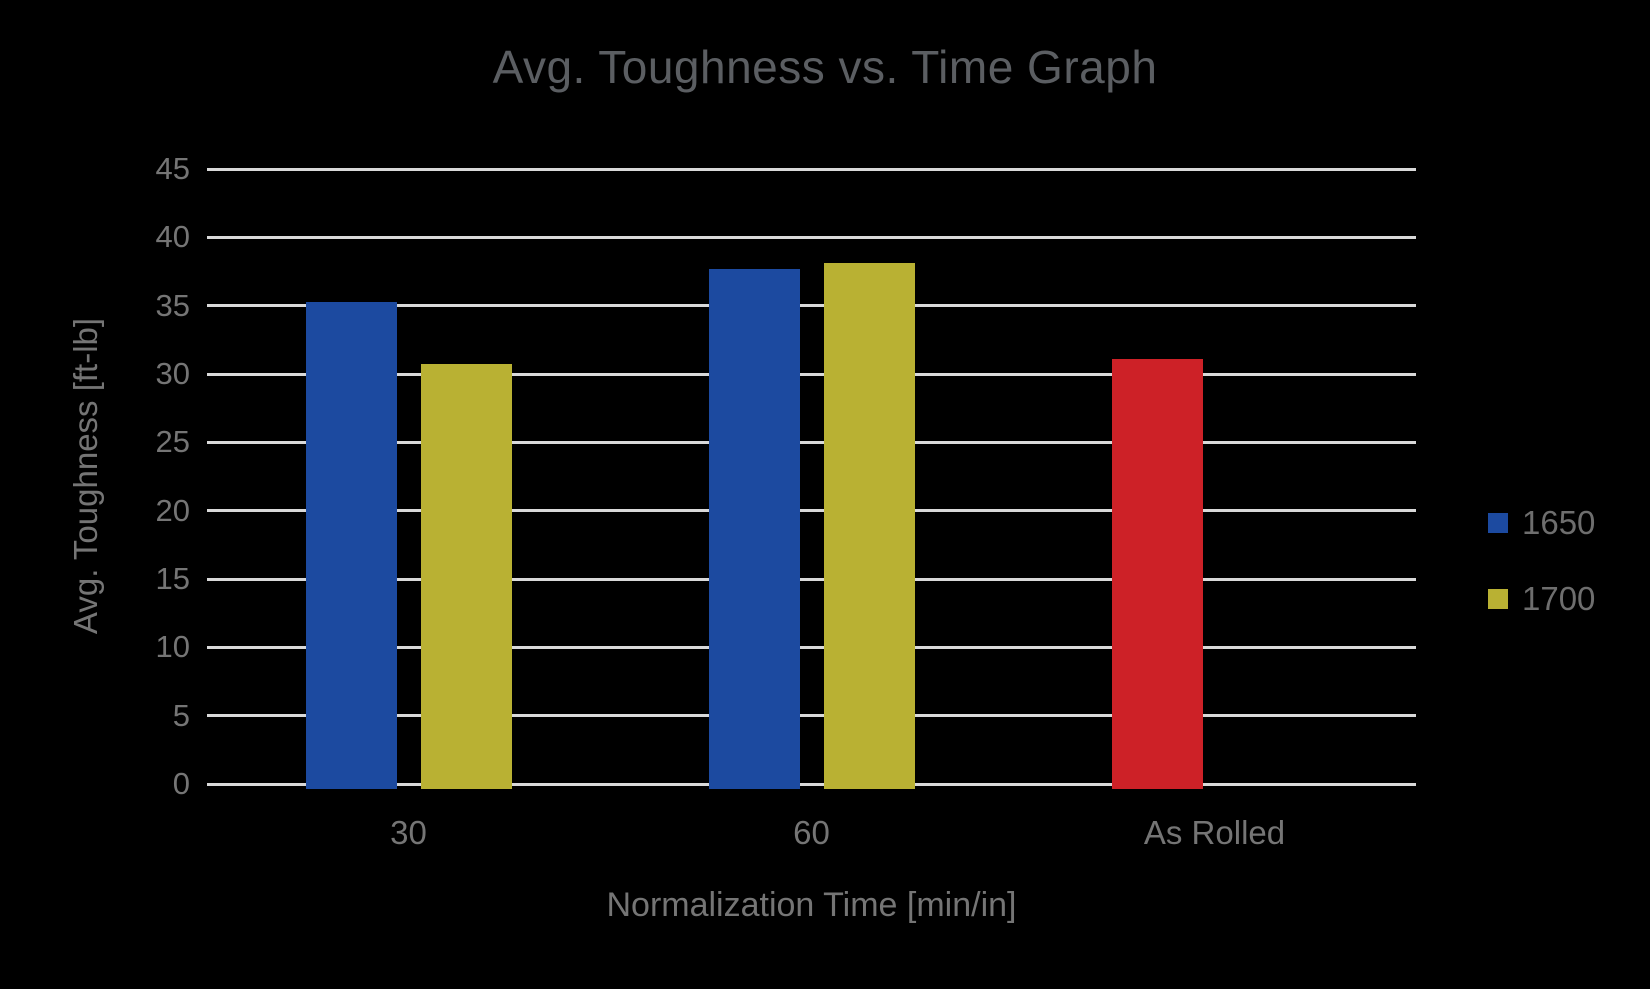 The image size is (1650, 989). I want to click on x-category-label-as-rolled: As Rolled, so click(1214, 832).